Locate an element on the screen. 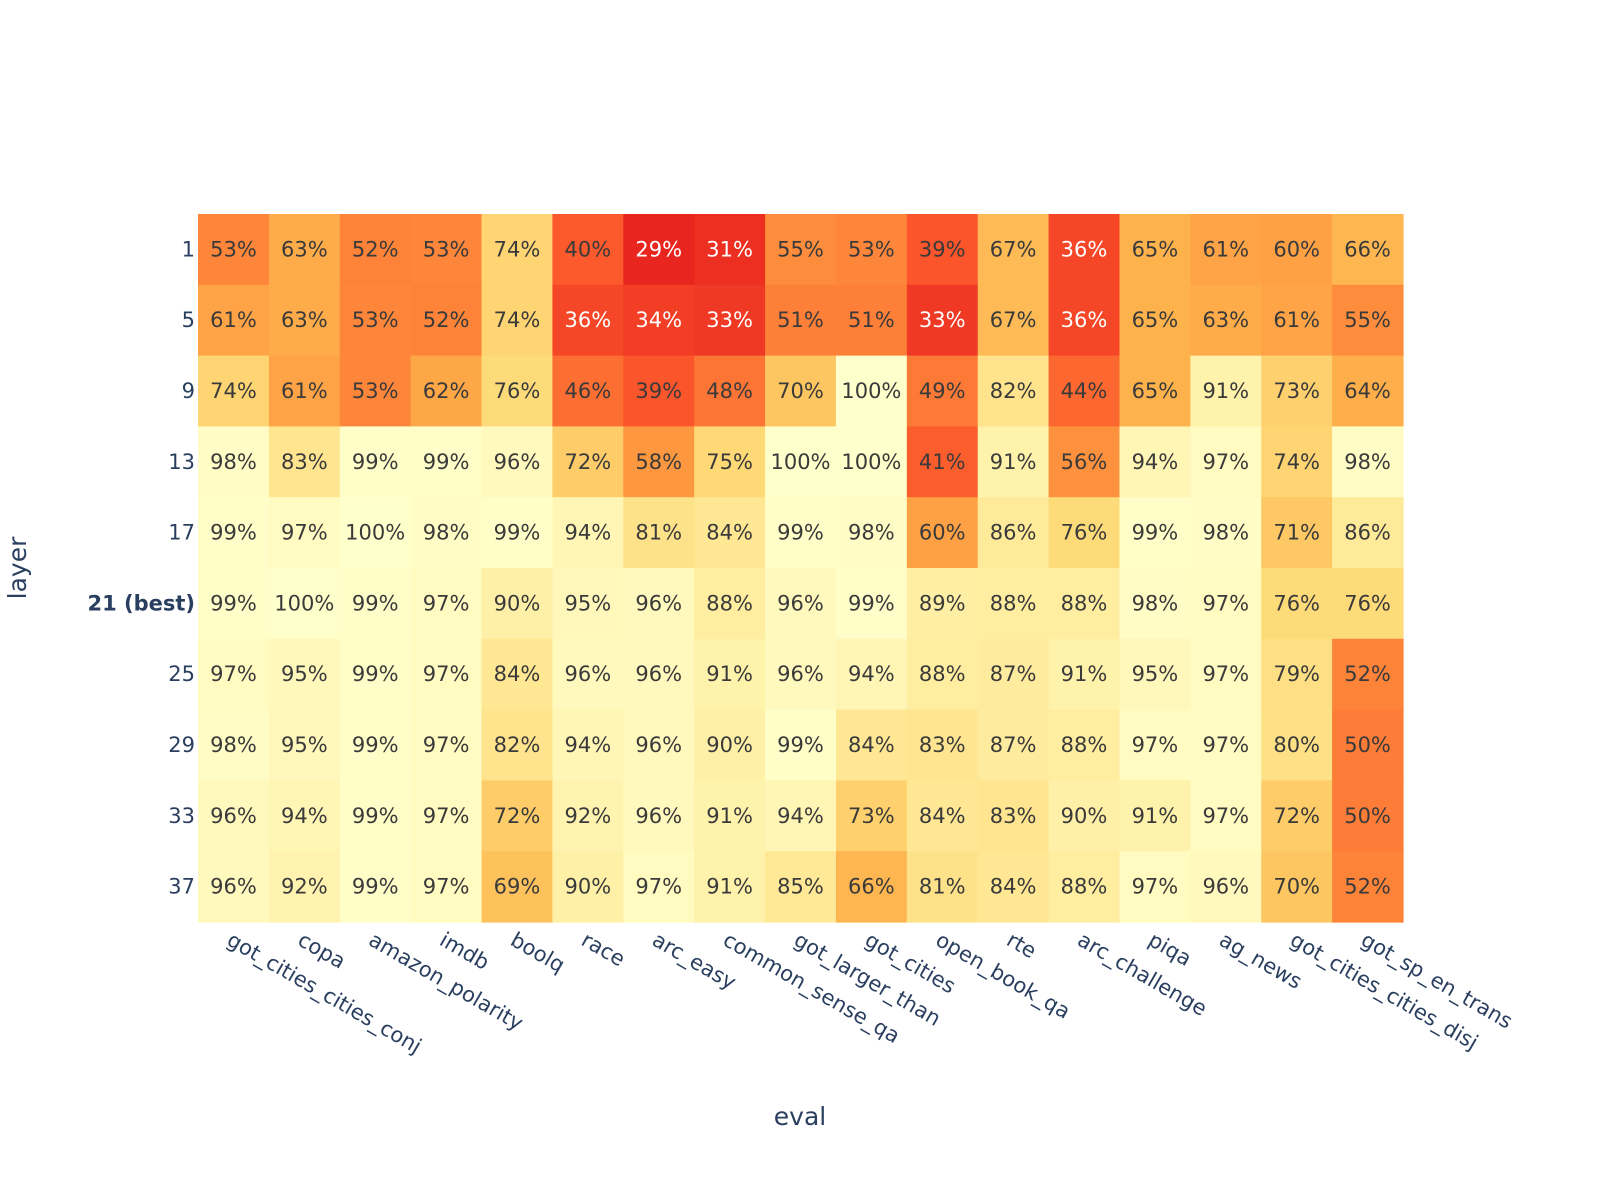 This screenshot has height=1200, width=1600. cell-label: 55% is located at coordinates (1367, 320).